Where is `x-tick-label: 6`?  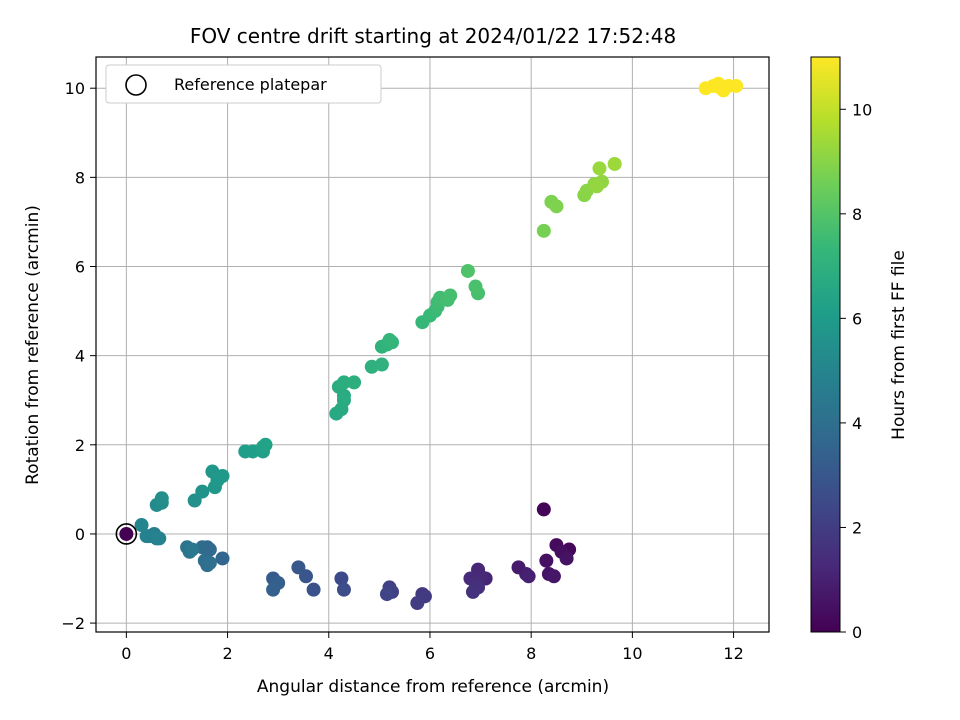
x-tick-label: 6 is located at coordinates (430, 653).